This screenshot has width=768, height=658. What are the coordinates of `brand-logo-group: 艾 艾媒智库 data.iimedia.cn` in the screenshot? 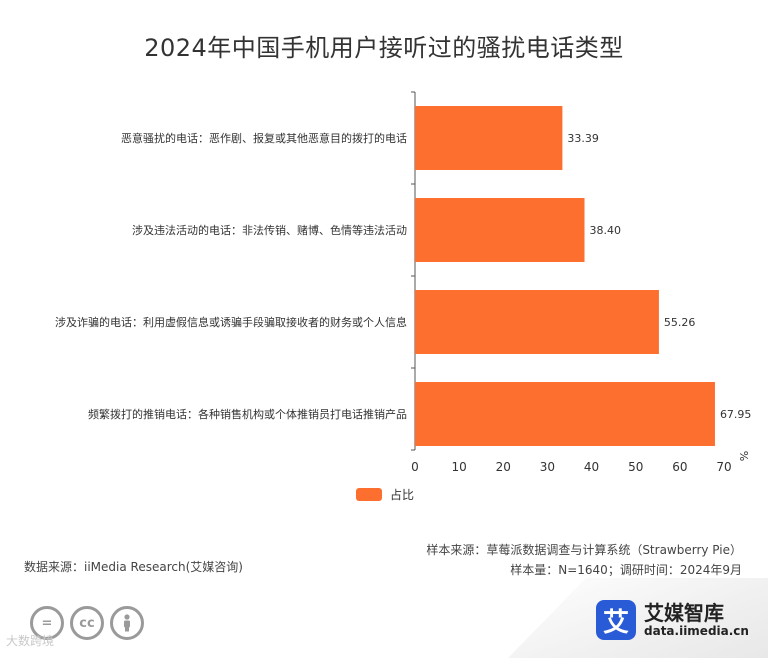 It's located at (672, 620).